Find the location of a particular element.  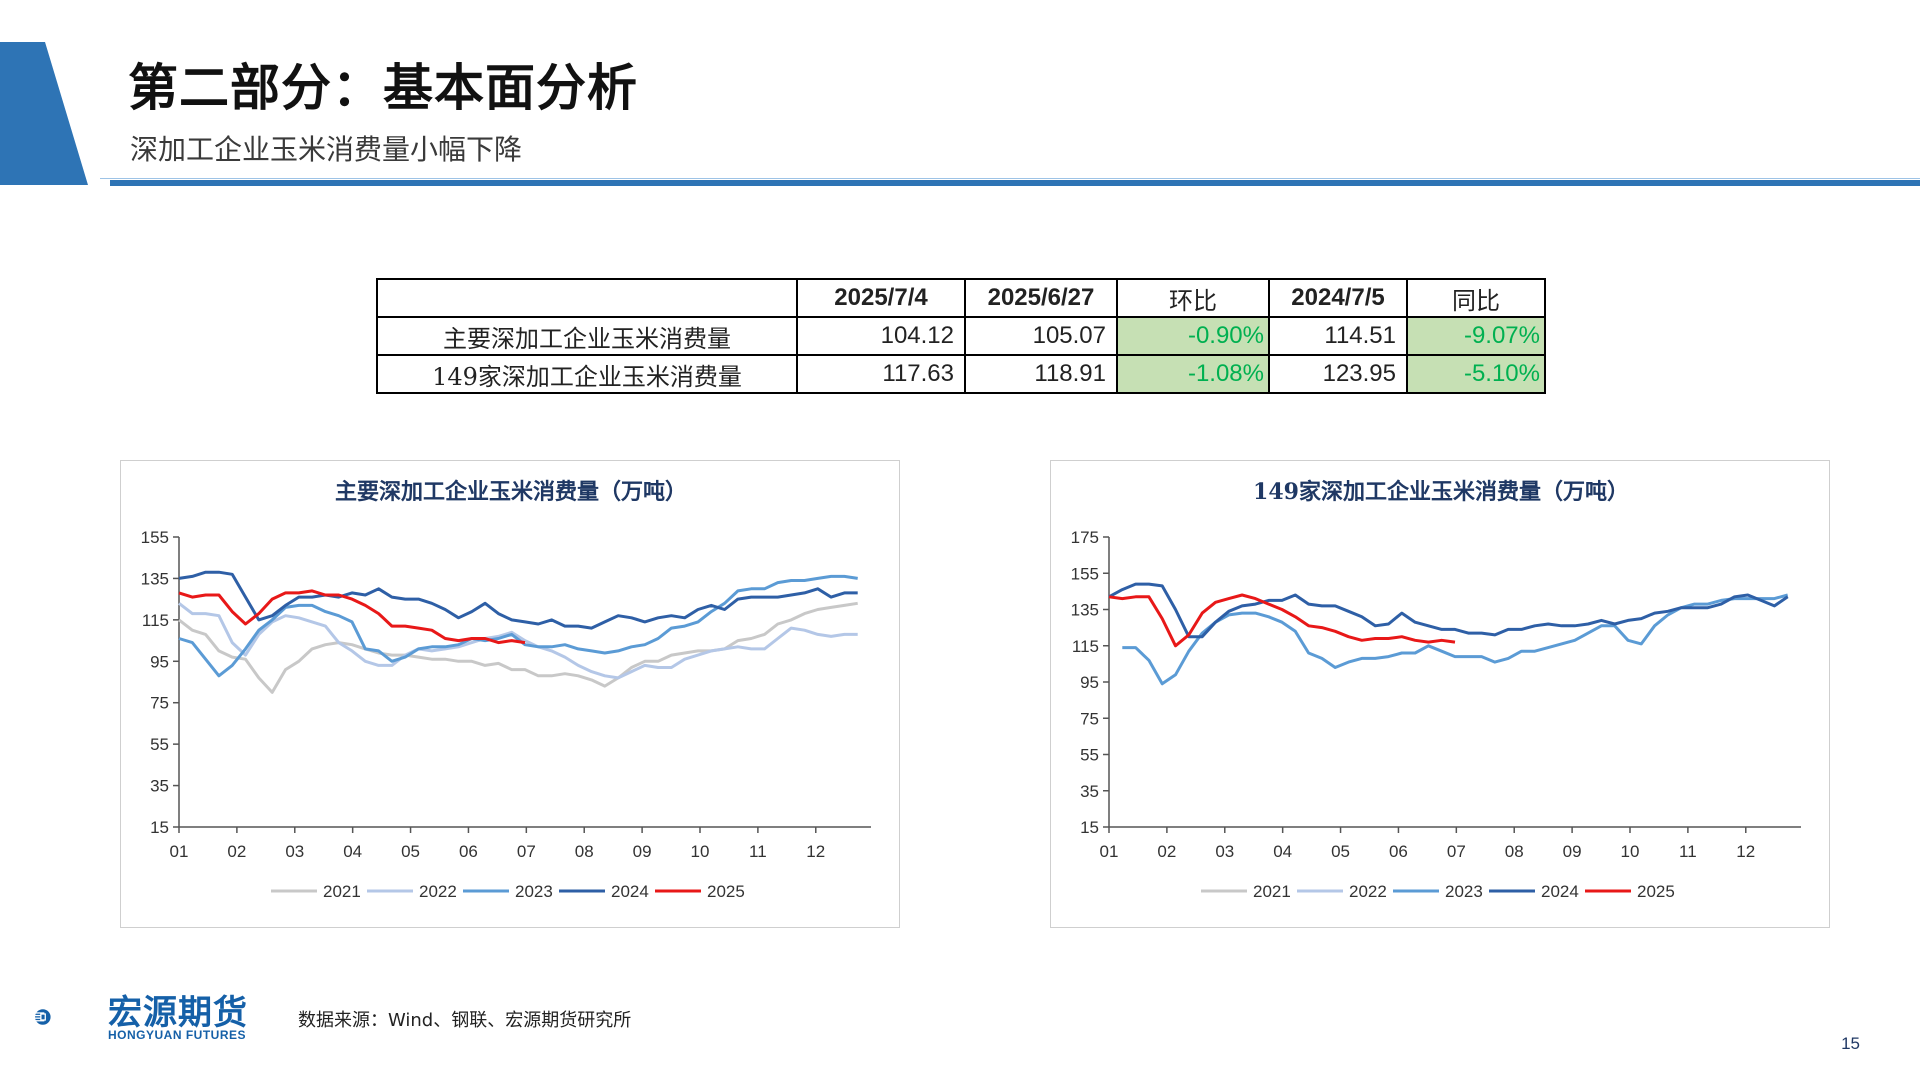

y-tick-label: 175 is located at coordinates (1085, 537).